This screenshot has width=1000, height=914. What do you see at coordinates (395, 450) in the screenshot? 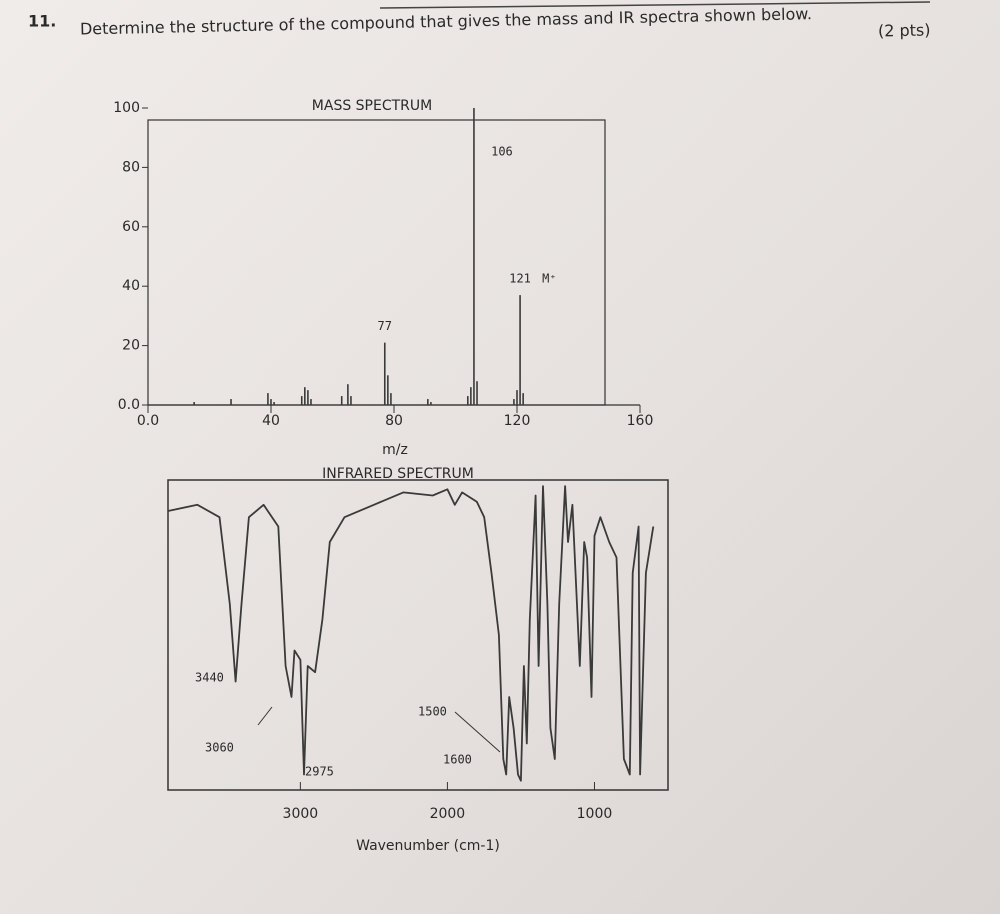
I see `x-axis-label: m/z` at bounding box center [395, 450].